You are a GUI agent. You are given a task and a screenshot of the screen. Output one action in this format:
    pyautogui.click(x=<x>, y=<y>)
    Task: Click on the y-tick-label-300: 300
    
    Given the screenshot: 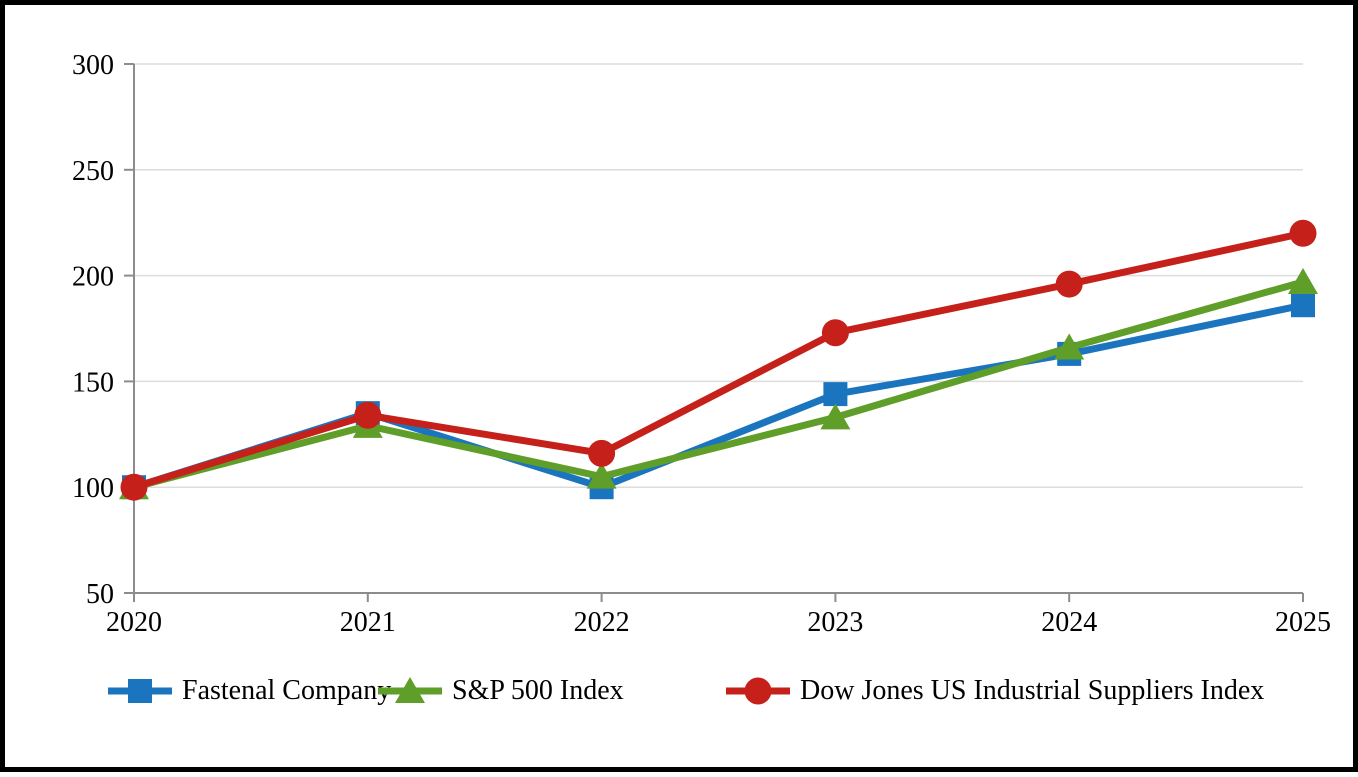 What is the action you would take?
    pyautogui.click(x=93, y=65)
    